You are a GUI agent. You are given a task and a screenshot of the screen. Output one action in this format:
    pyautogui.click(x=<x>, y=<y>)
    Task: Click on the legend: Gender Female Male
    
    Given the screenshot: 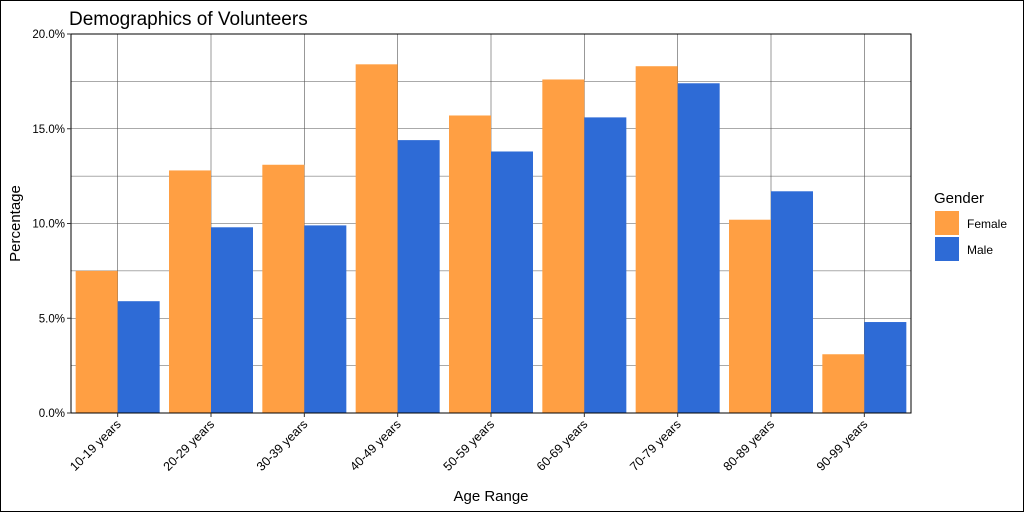 What is the action you would take?
    pyautogui.click(x=970, y=225)
    